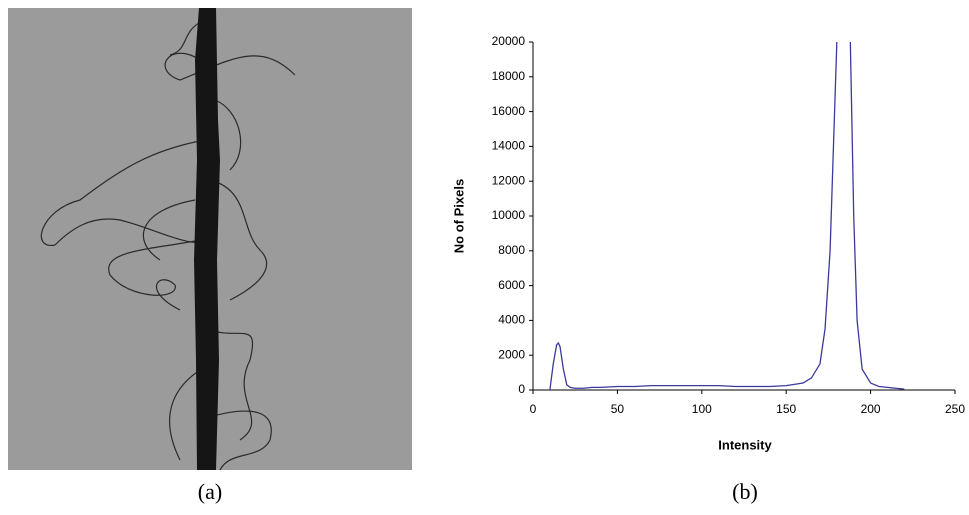  What do you see at coordinates (521, 389) in the screenshot?
I see `y-tick-label: 0` at bounding box center [521, 389].